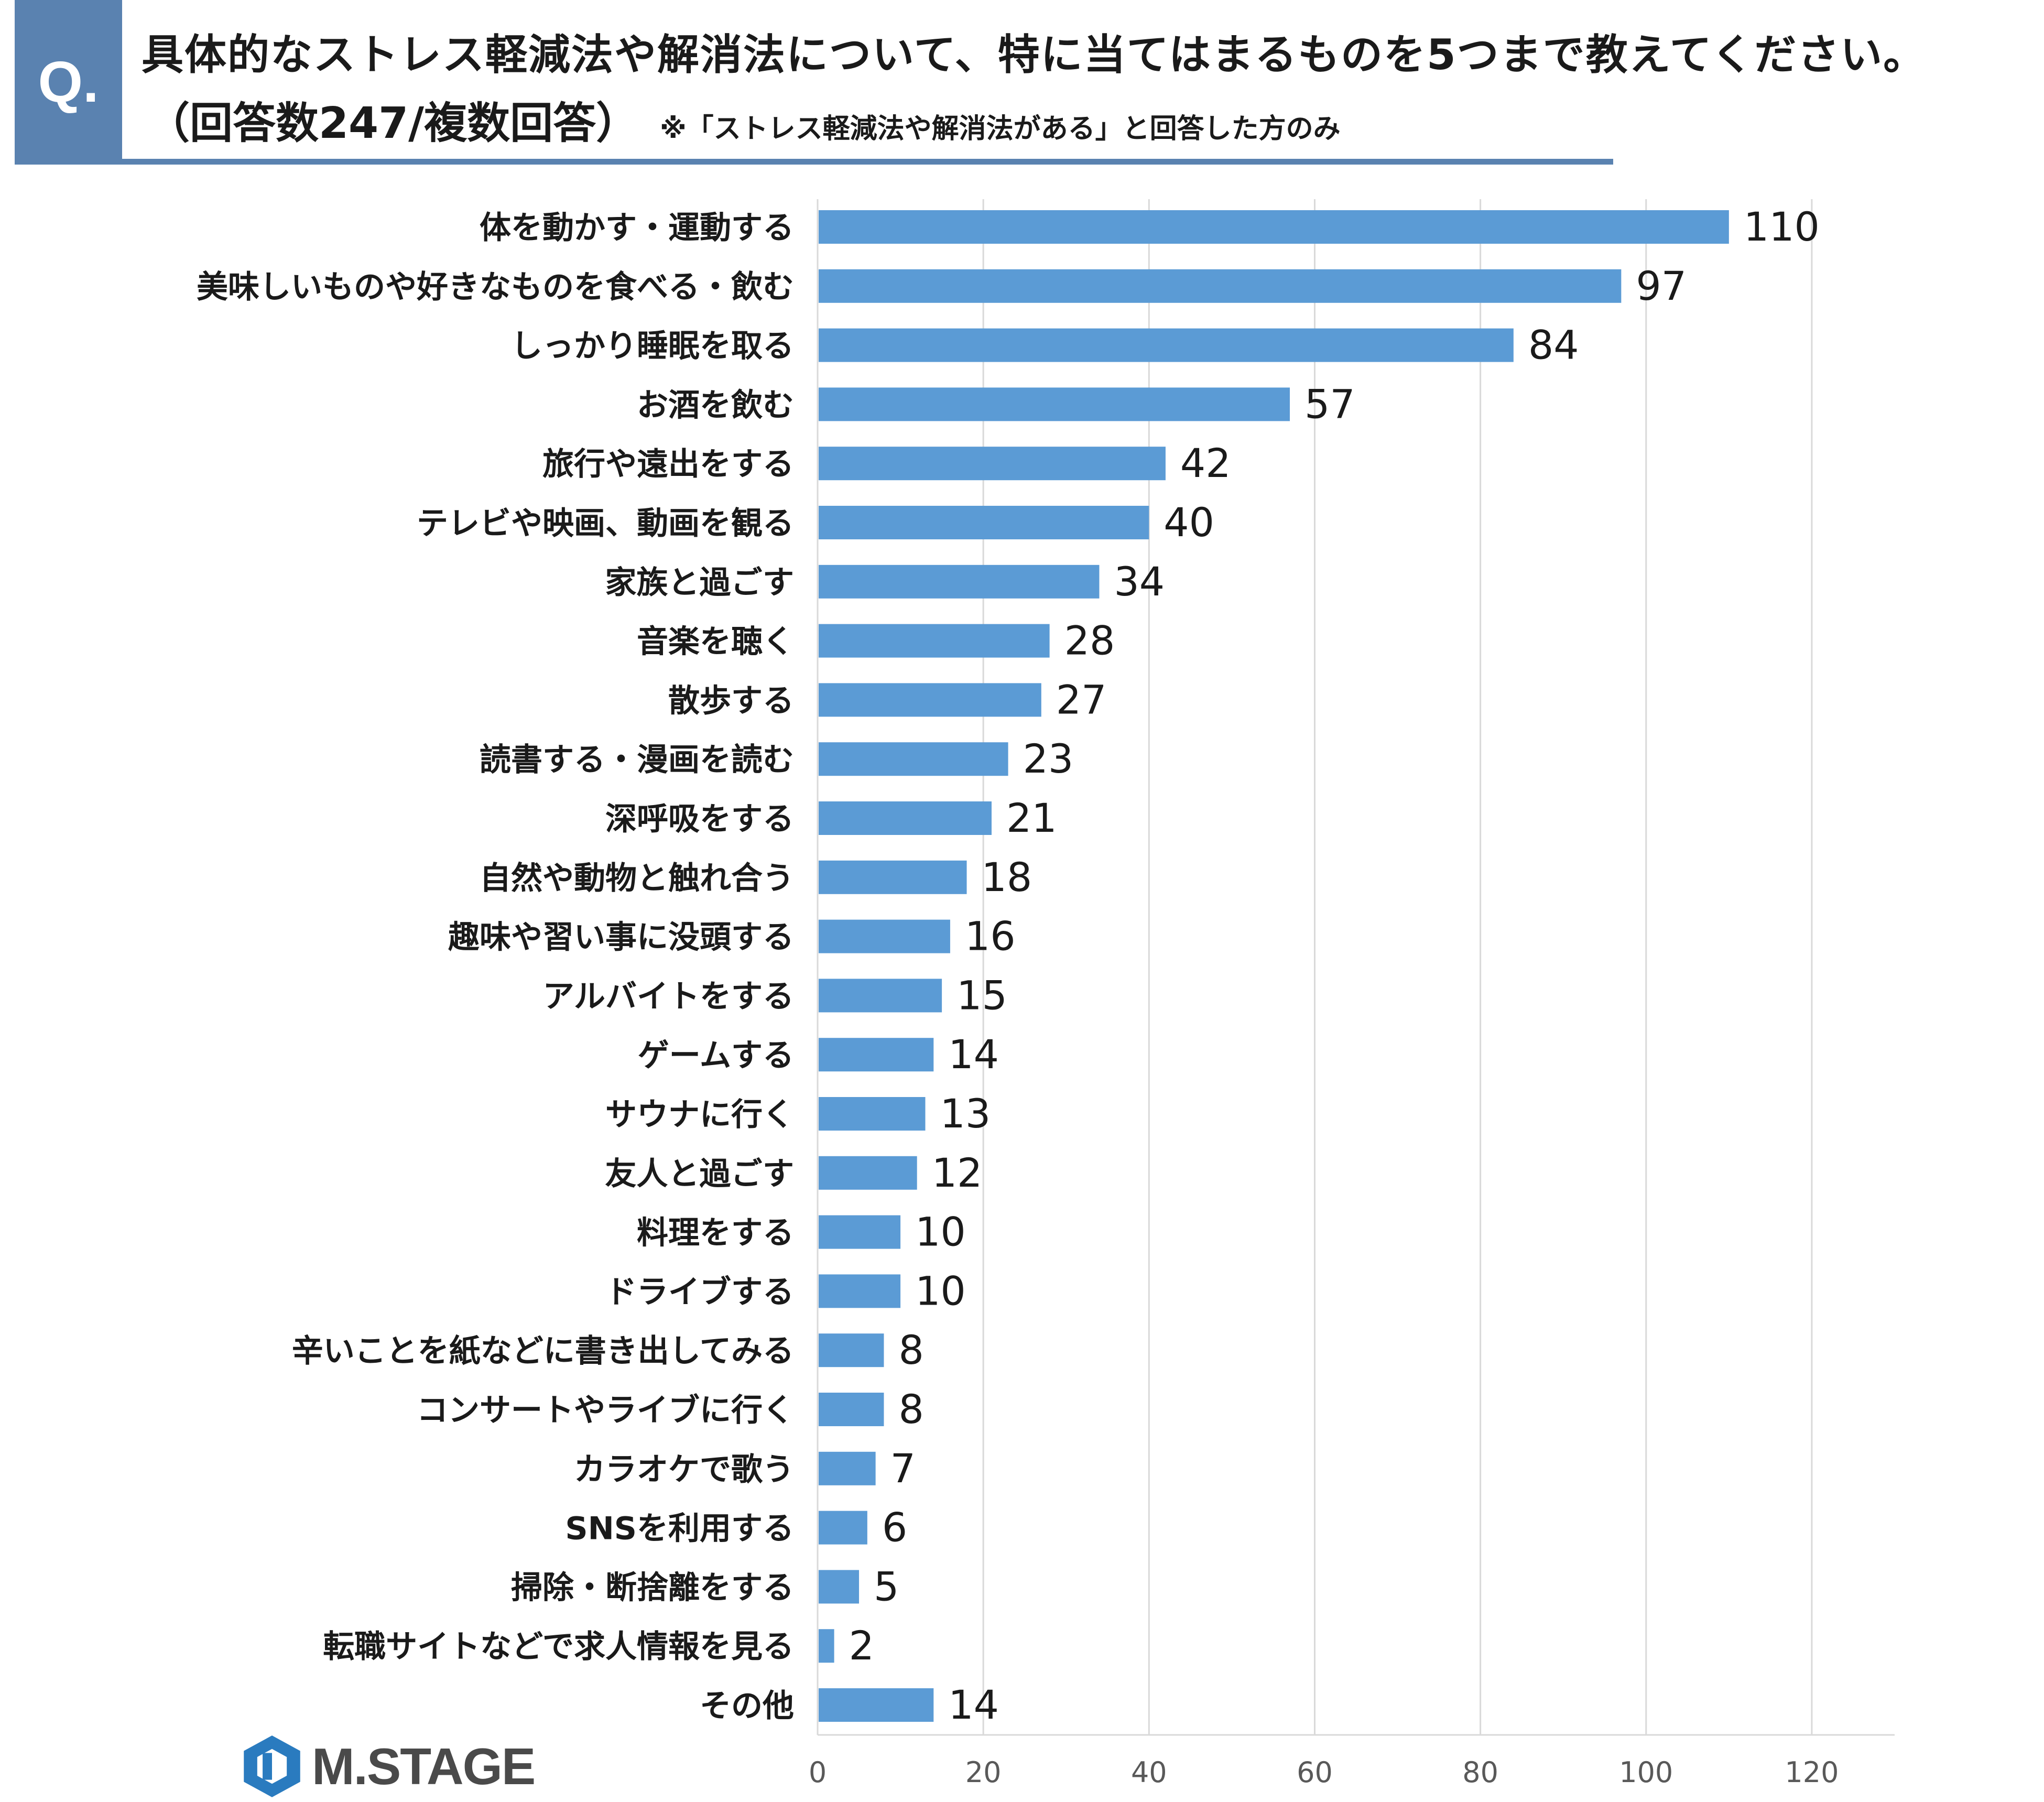 The height and width of the screenshot is (1802, 2044). Describe the element at coordinates (1329, 404) in the screenshot. I see `data-label: 57` at that location.